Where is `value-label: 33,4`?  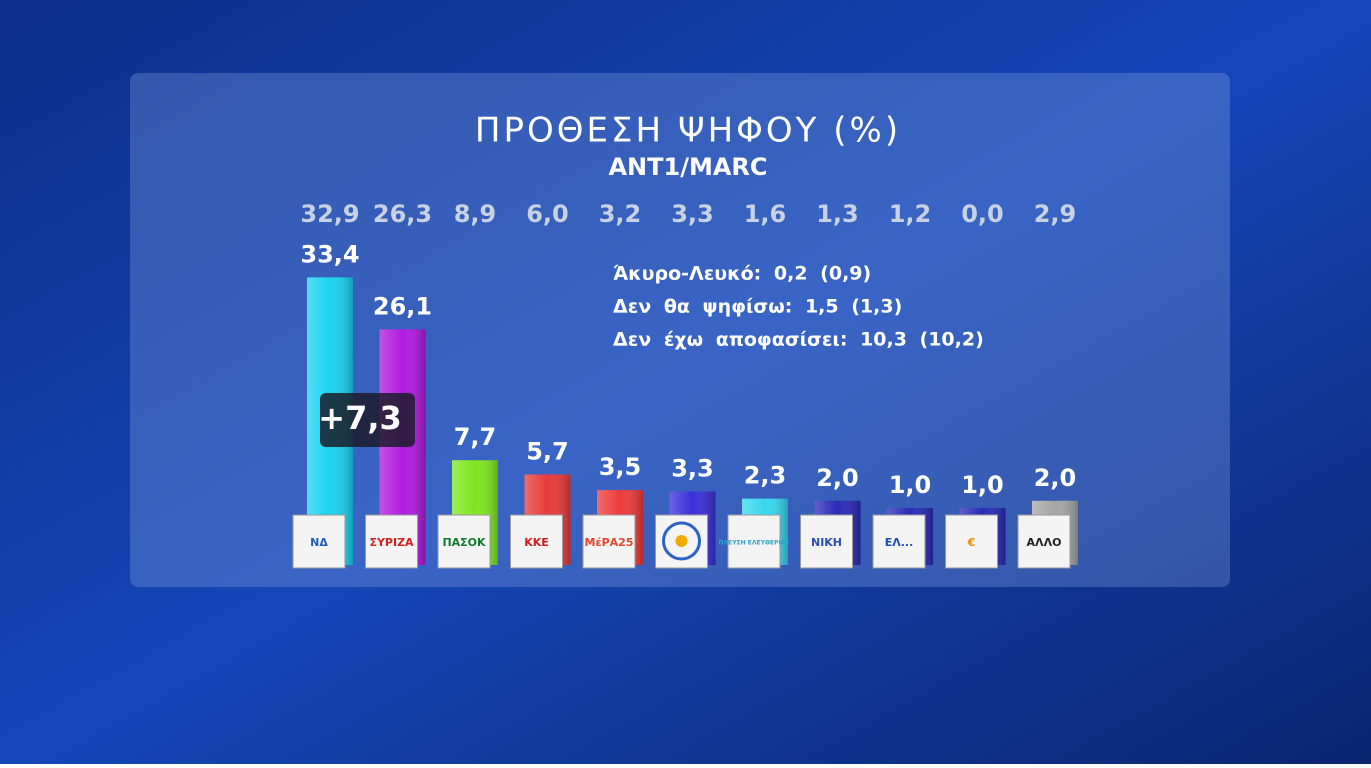 value-label: 33,4 is located at coordinates (329, 254).